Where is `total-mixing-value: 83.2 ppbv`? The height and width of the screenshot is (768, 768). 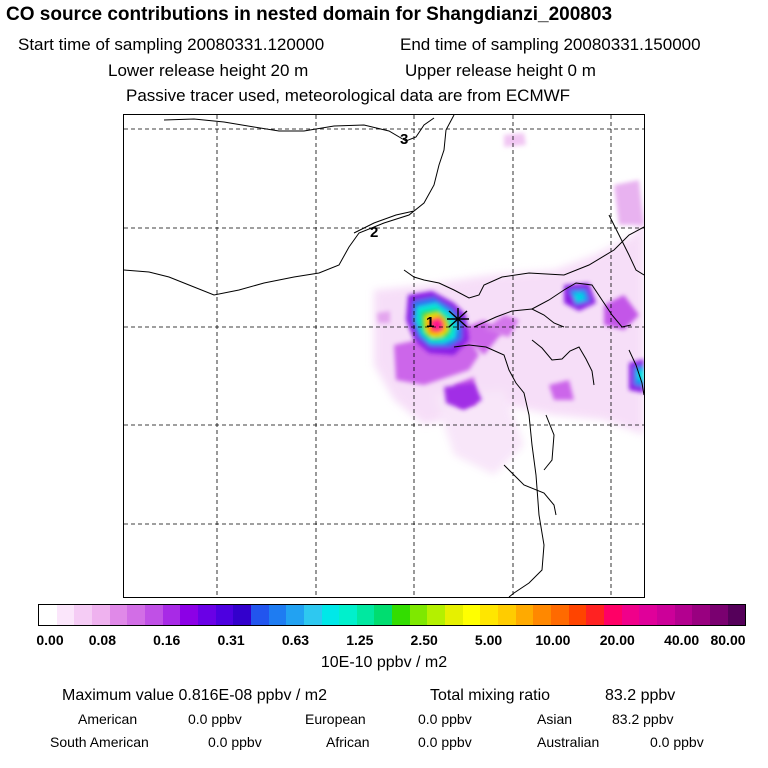
total-mixing-value: 83.2 ppbv is located at coordinates (640, 695).